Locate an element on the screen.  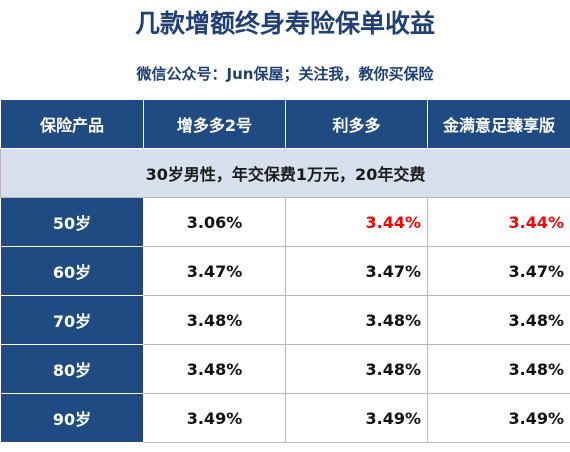
row-label: 50岁 is located at coordinates (72, 222).